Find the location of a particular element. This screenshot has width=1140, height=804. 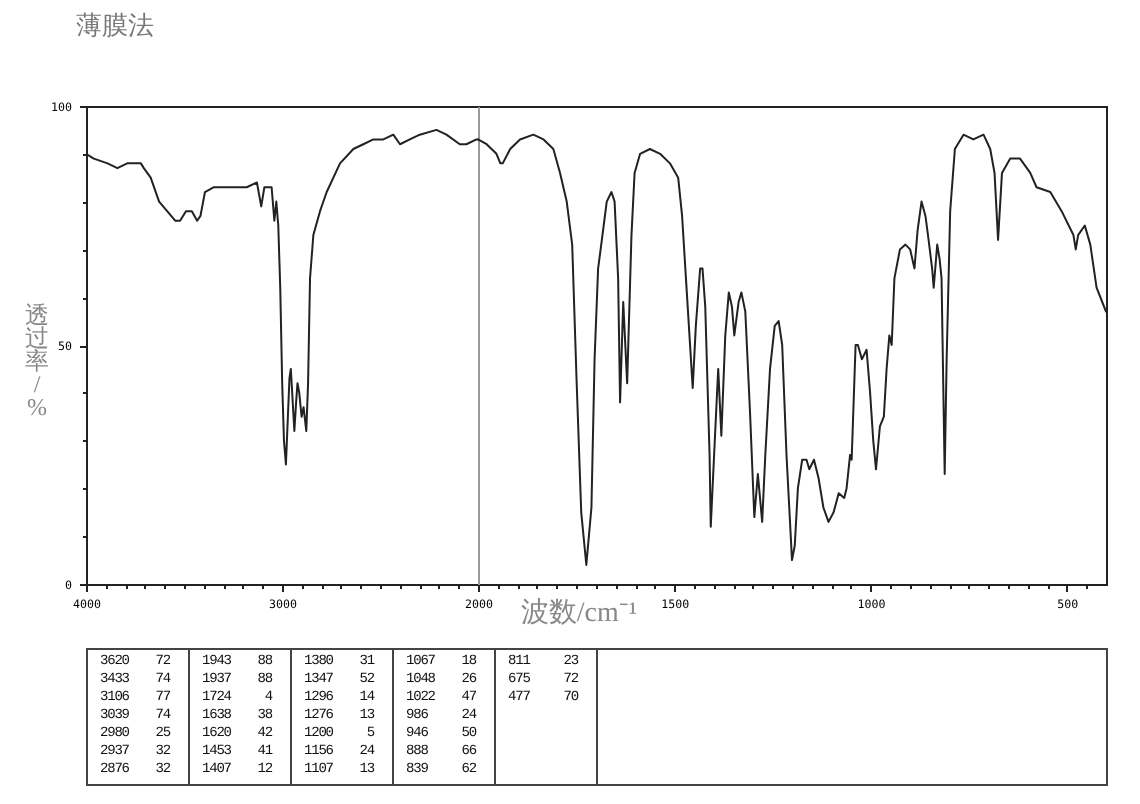

chart-title: 薄膜法 is located at coordinates (115, 25).